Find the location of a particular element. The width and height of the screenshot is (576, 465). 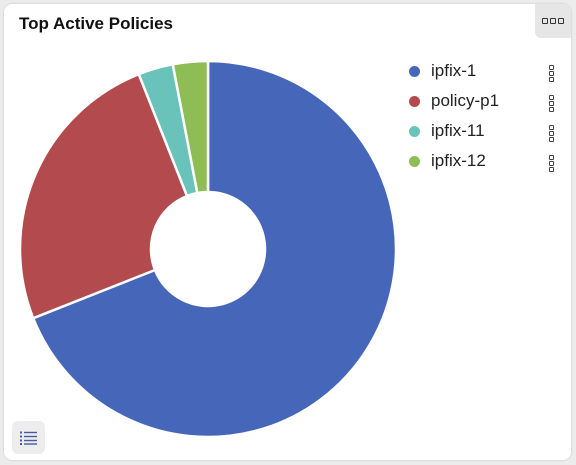

legend-label: policy-p1 is located at coordinates (465, 100).